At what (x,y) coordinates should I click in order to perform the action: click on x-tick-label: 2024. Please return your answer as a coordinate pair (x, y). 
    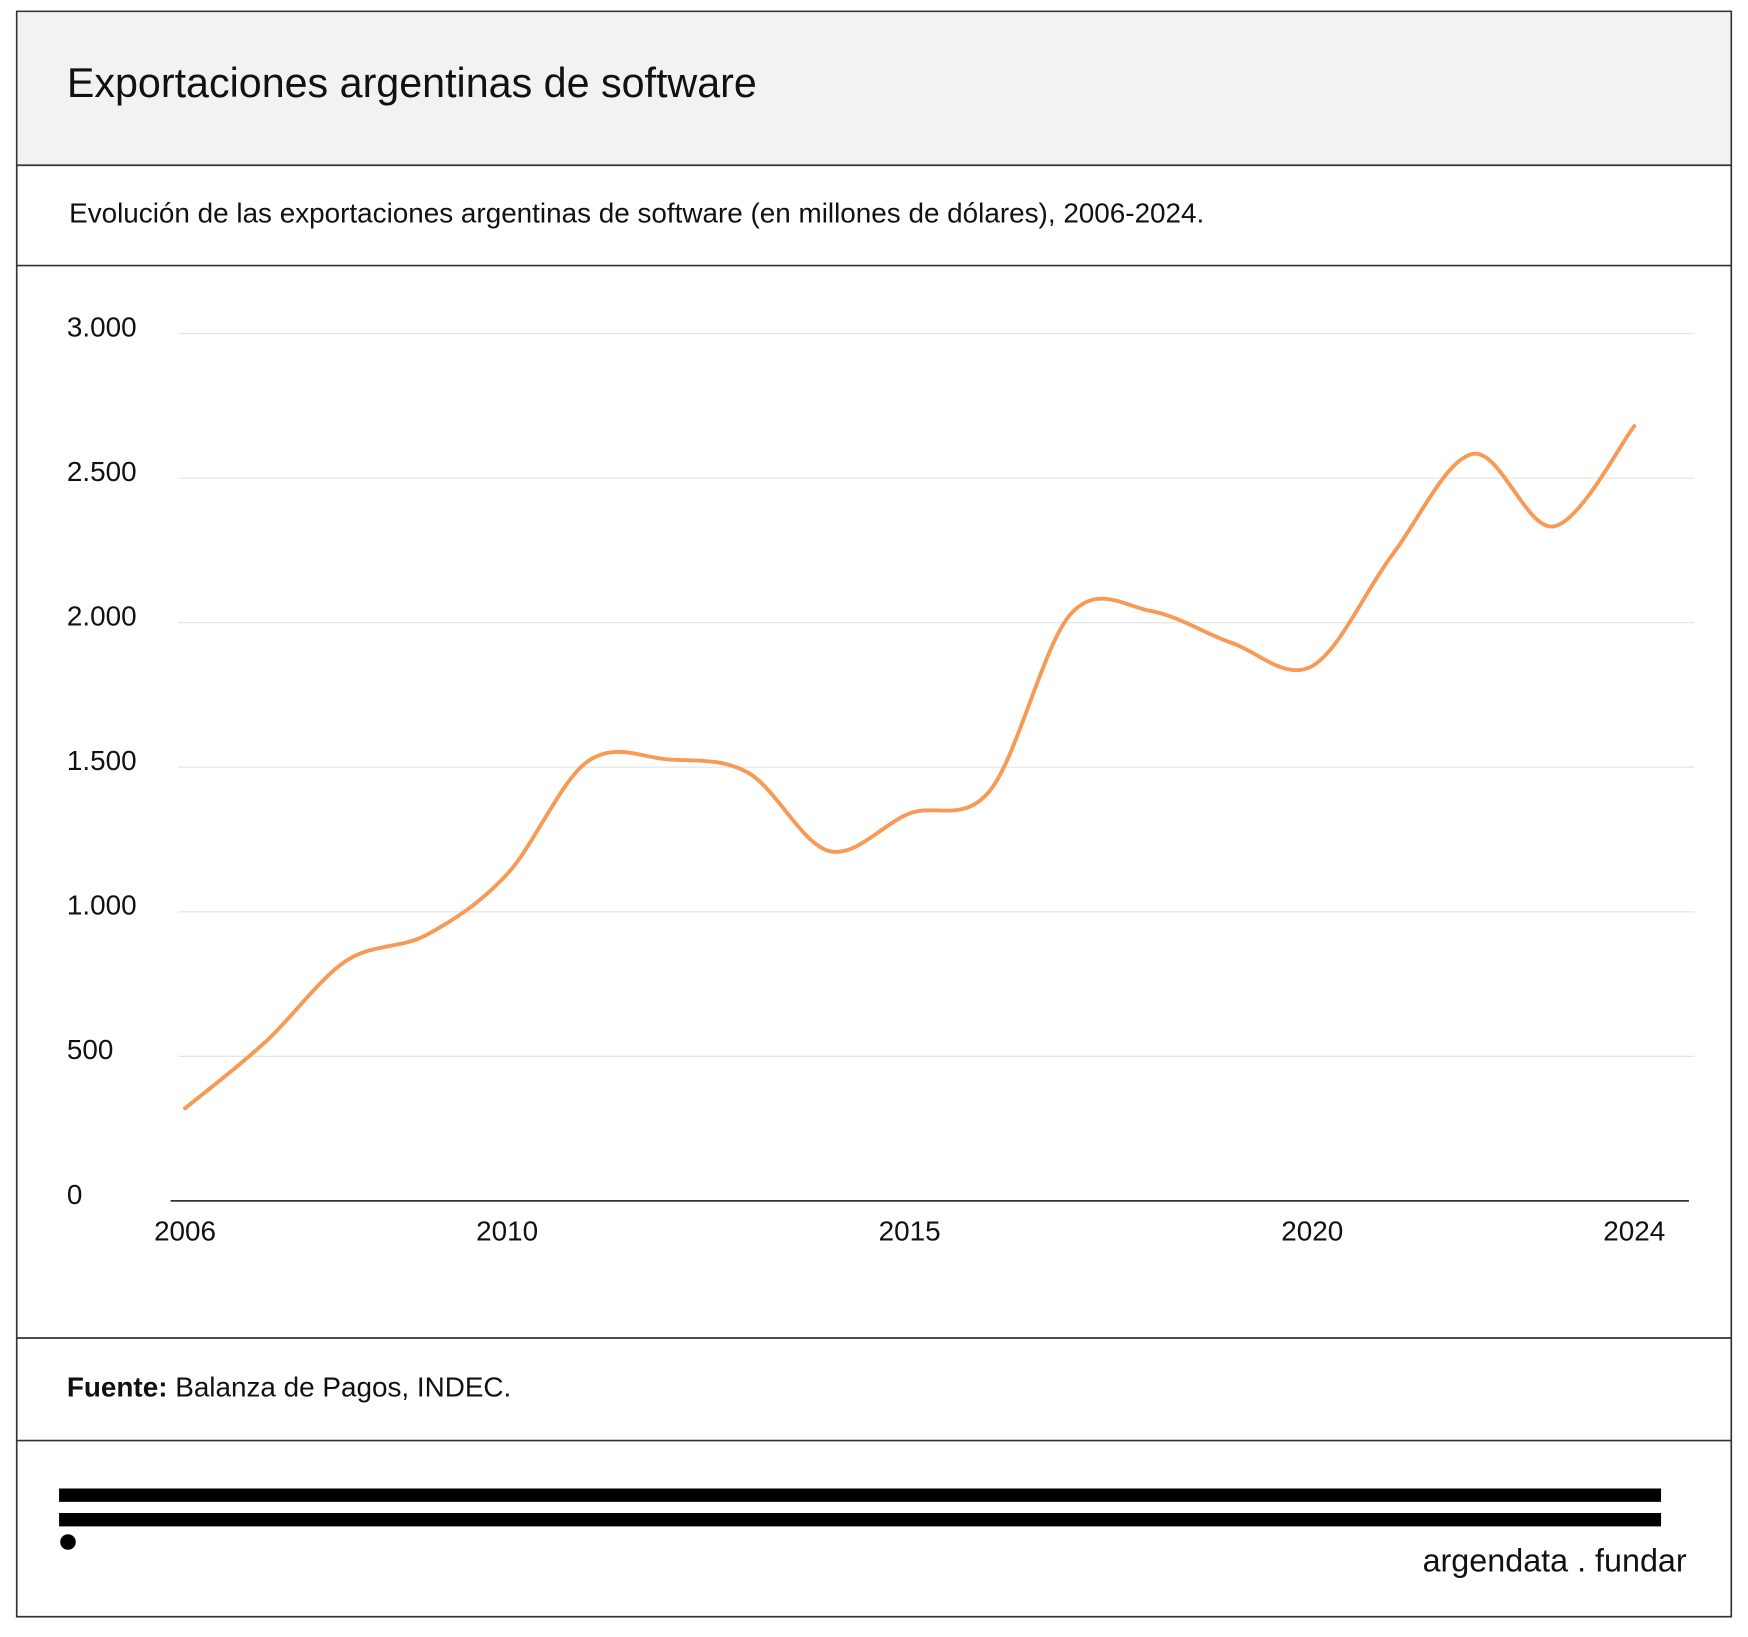
    Looking at the image, I should click on (1634, 1231).